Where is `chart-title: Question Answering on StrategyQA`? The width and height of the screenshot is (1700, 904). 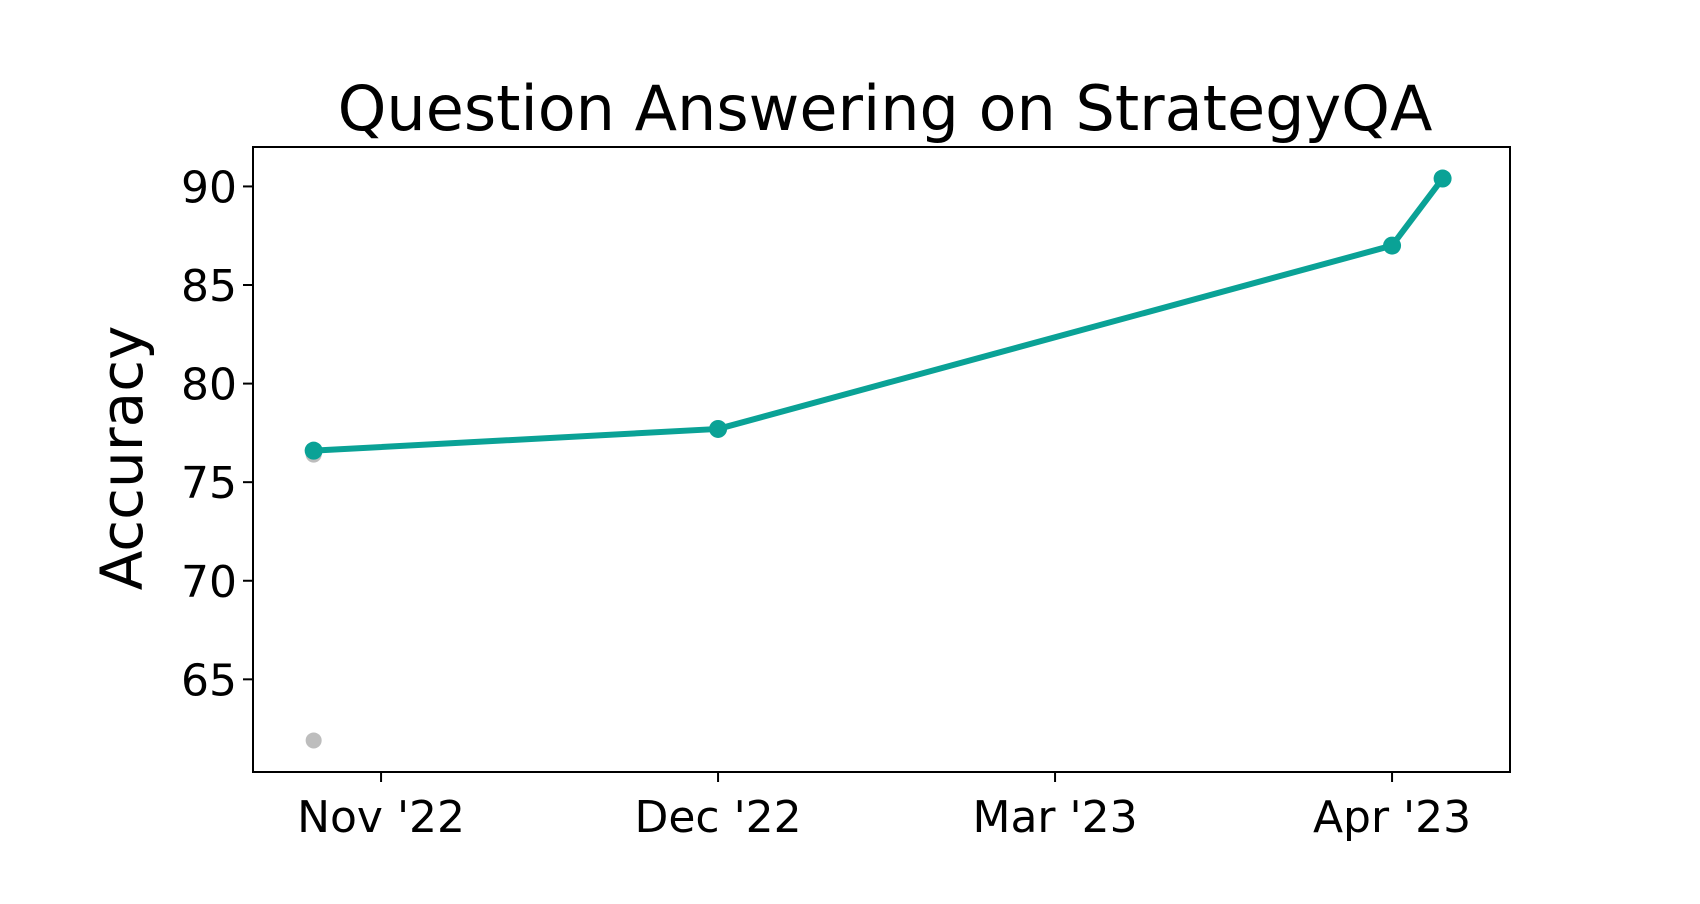
chart-title: Question Answering on StrategyQA is located at coordinates (885, 108).